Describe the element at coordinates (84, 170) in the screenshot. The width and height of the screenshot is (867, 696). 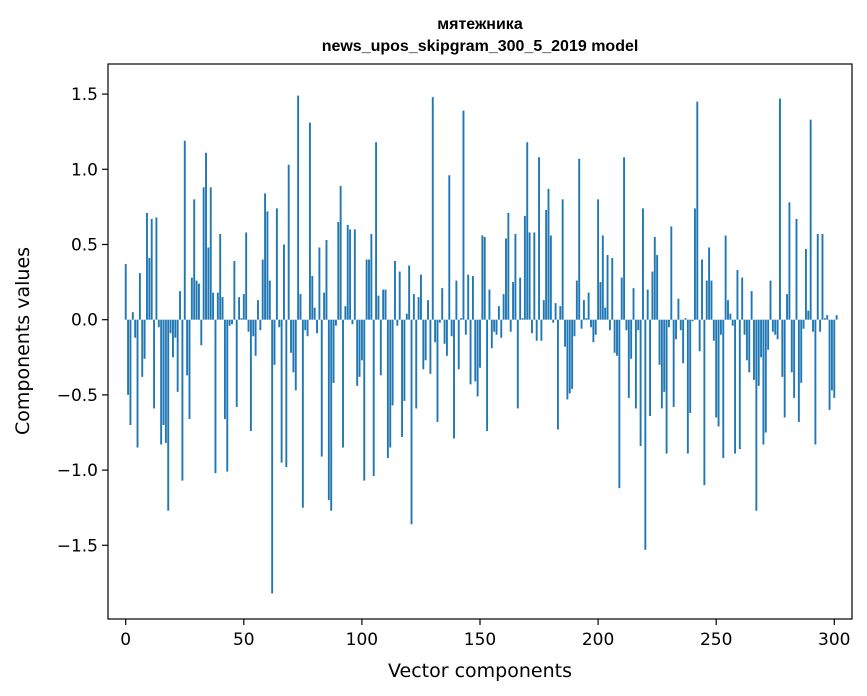
I see `y-tick-label: 1.0` at that location.